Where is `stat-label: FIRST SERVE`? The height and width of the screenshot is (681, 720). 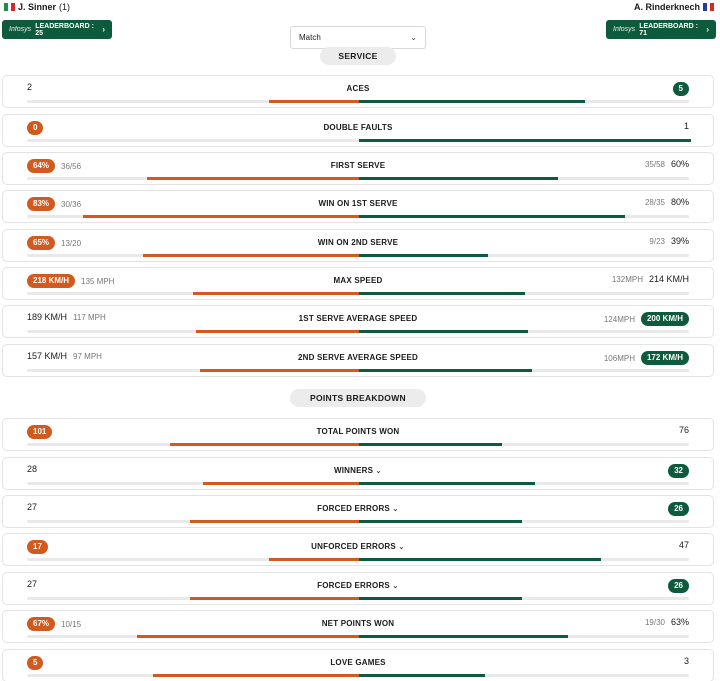 stat-label: FIRST SERVE is located at coordinates (358, 165).